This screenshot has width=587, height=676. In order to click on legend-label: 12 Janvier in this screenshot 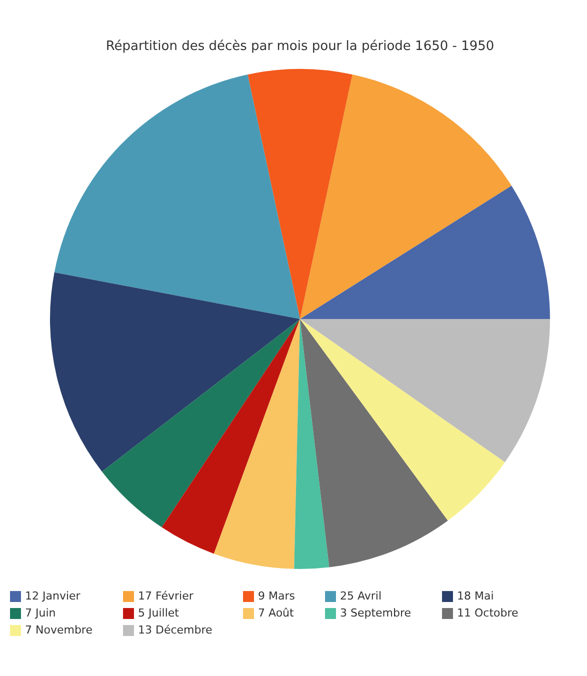, I will do `click(53, 596)`.